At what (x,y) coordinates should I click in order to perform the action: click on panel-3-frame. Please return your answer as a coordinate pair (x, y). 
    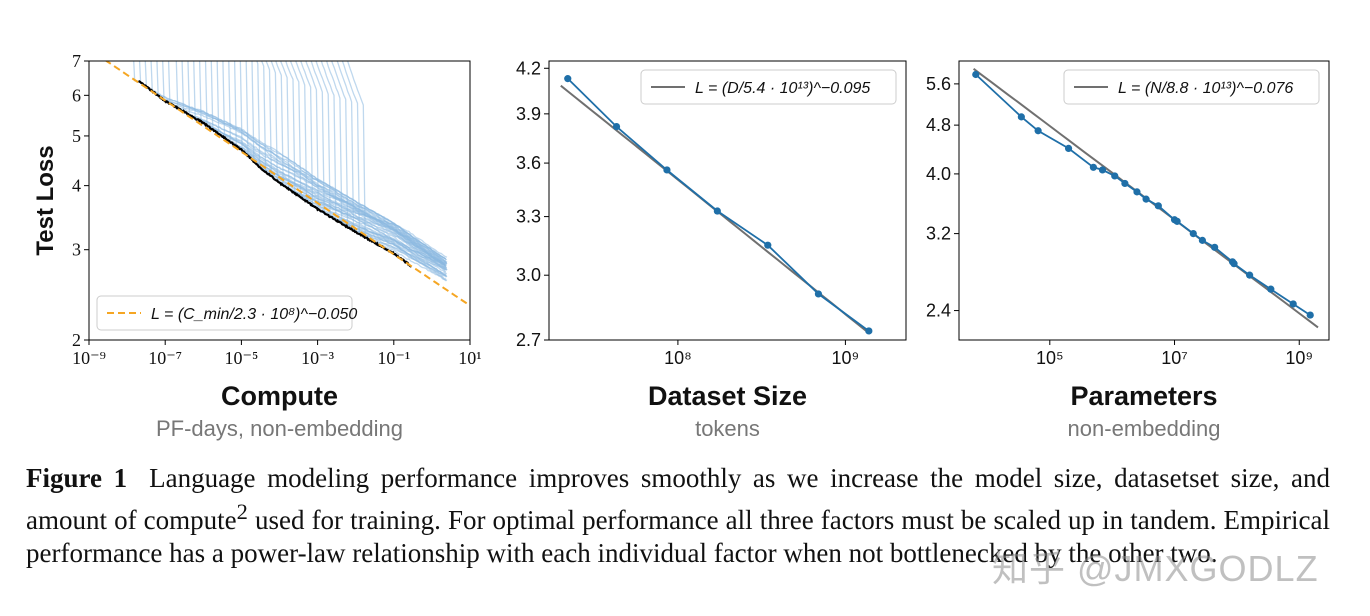
    Looking at the image, I should click on (1144, 200).